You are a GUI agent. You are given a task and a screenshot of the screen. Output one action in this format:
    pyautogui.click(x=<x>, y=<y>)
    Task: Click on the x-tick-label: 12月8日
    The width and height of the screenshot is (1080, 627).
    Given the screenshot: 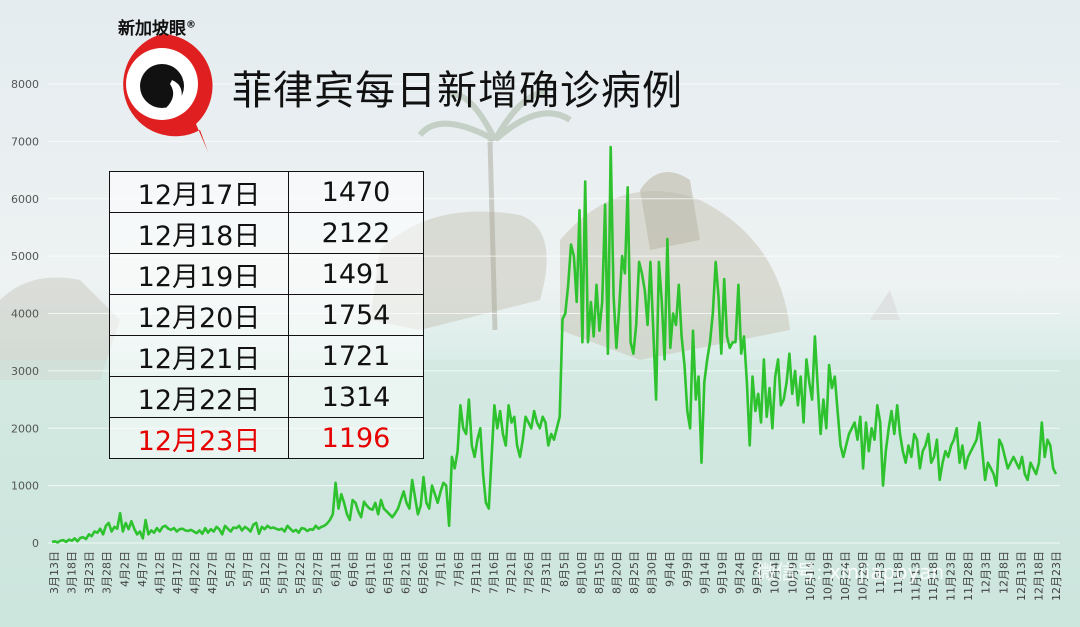 What is the action you would take?
    pyautogui.click(x=1003, y=572)
    